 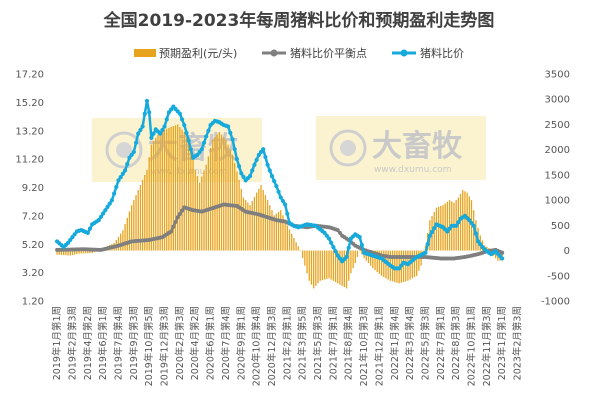 I want to click on watermark-right-url: www.dxumu.com, so click(x=412, y=170).